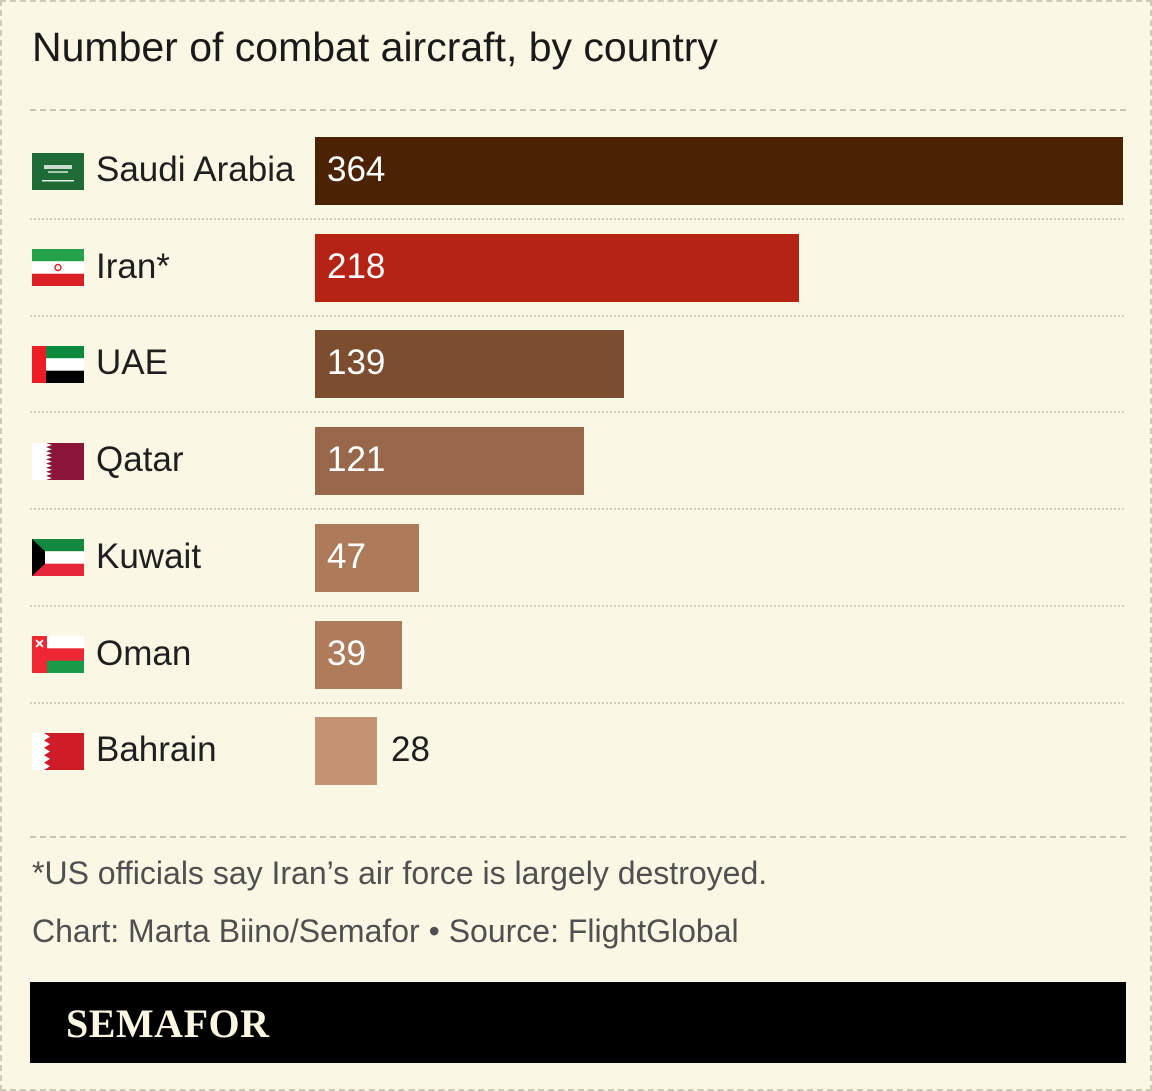 The width and height of the screenshot is (1152, 1091). Describe the element at coordinates (410, 750) in the screenshot. I see `data-label: 28` at that location.